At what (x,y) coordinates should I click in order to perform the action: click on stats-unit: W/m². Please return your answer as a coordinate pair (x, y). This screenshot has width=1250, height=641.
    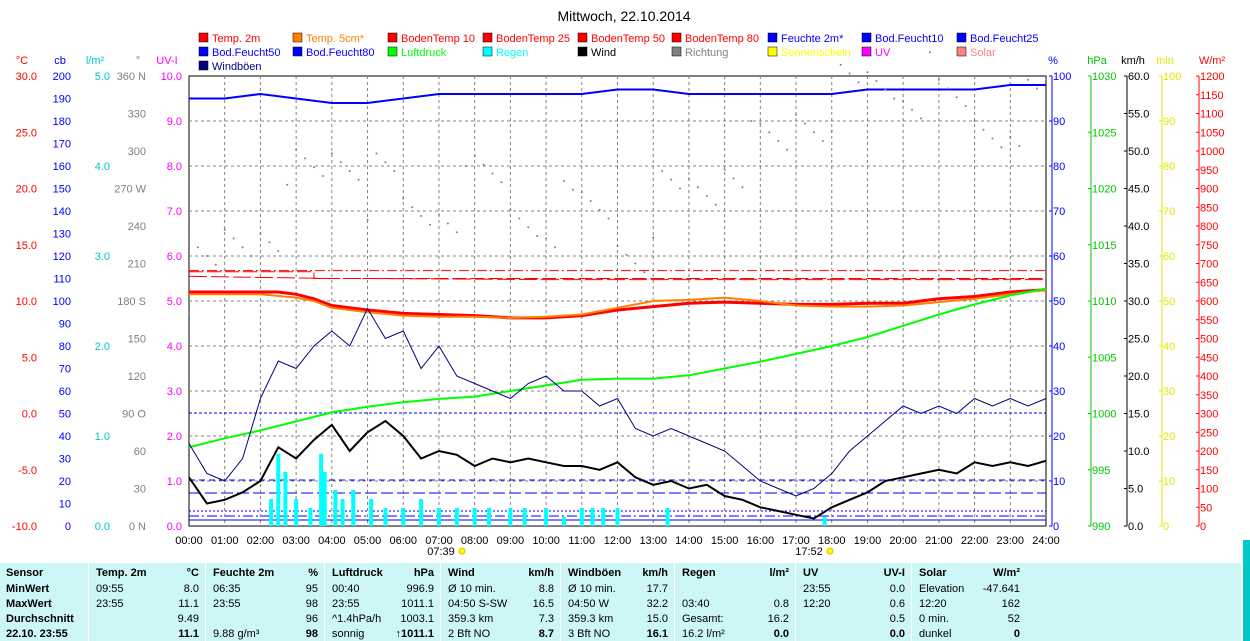
    Looking at the image, I should click on (1006, 573).